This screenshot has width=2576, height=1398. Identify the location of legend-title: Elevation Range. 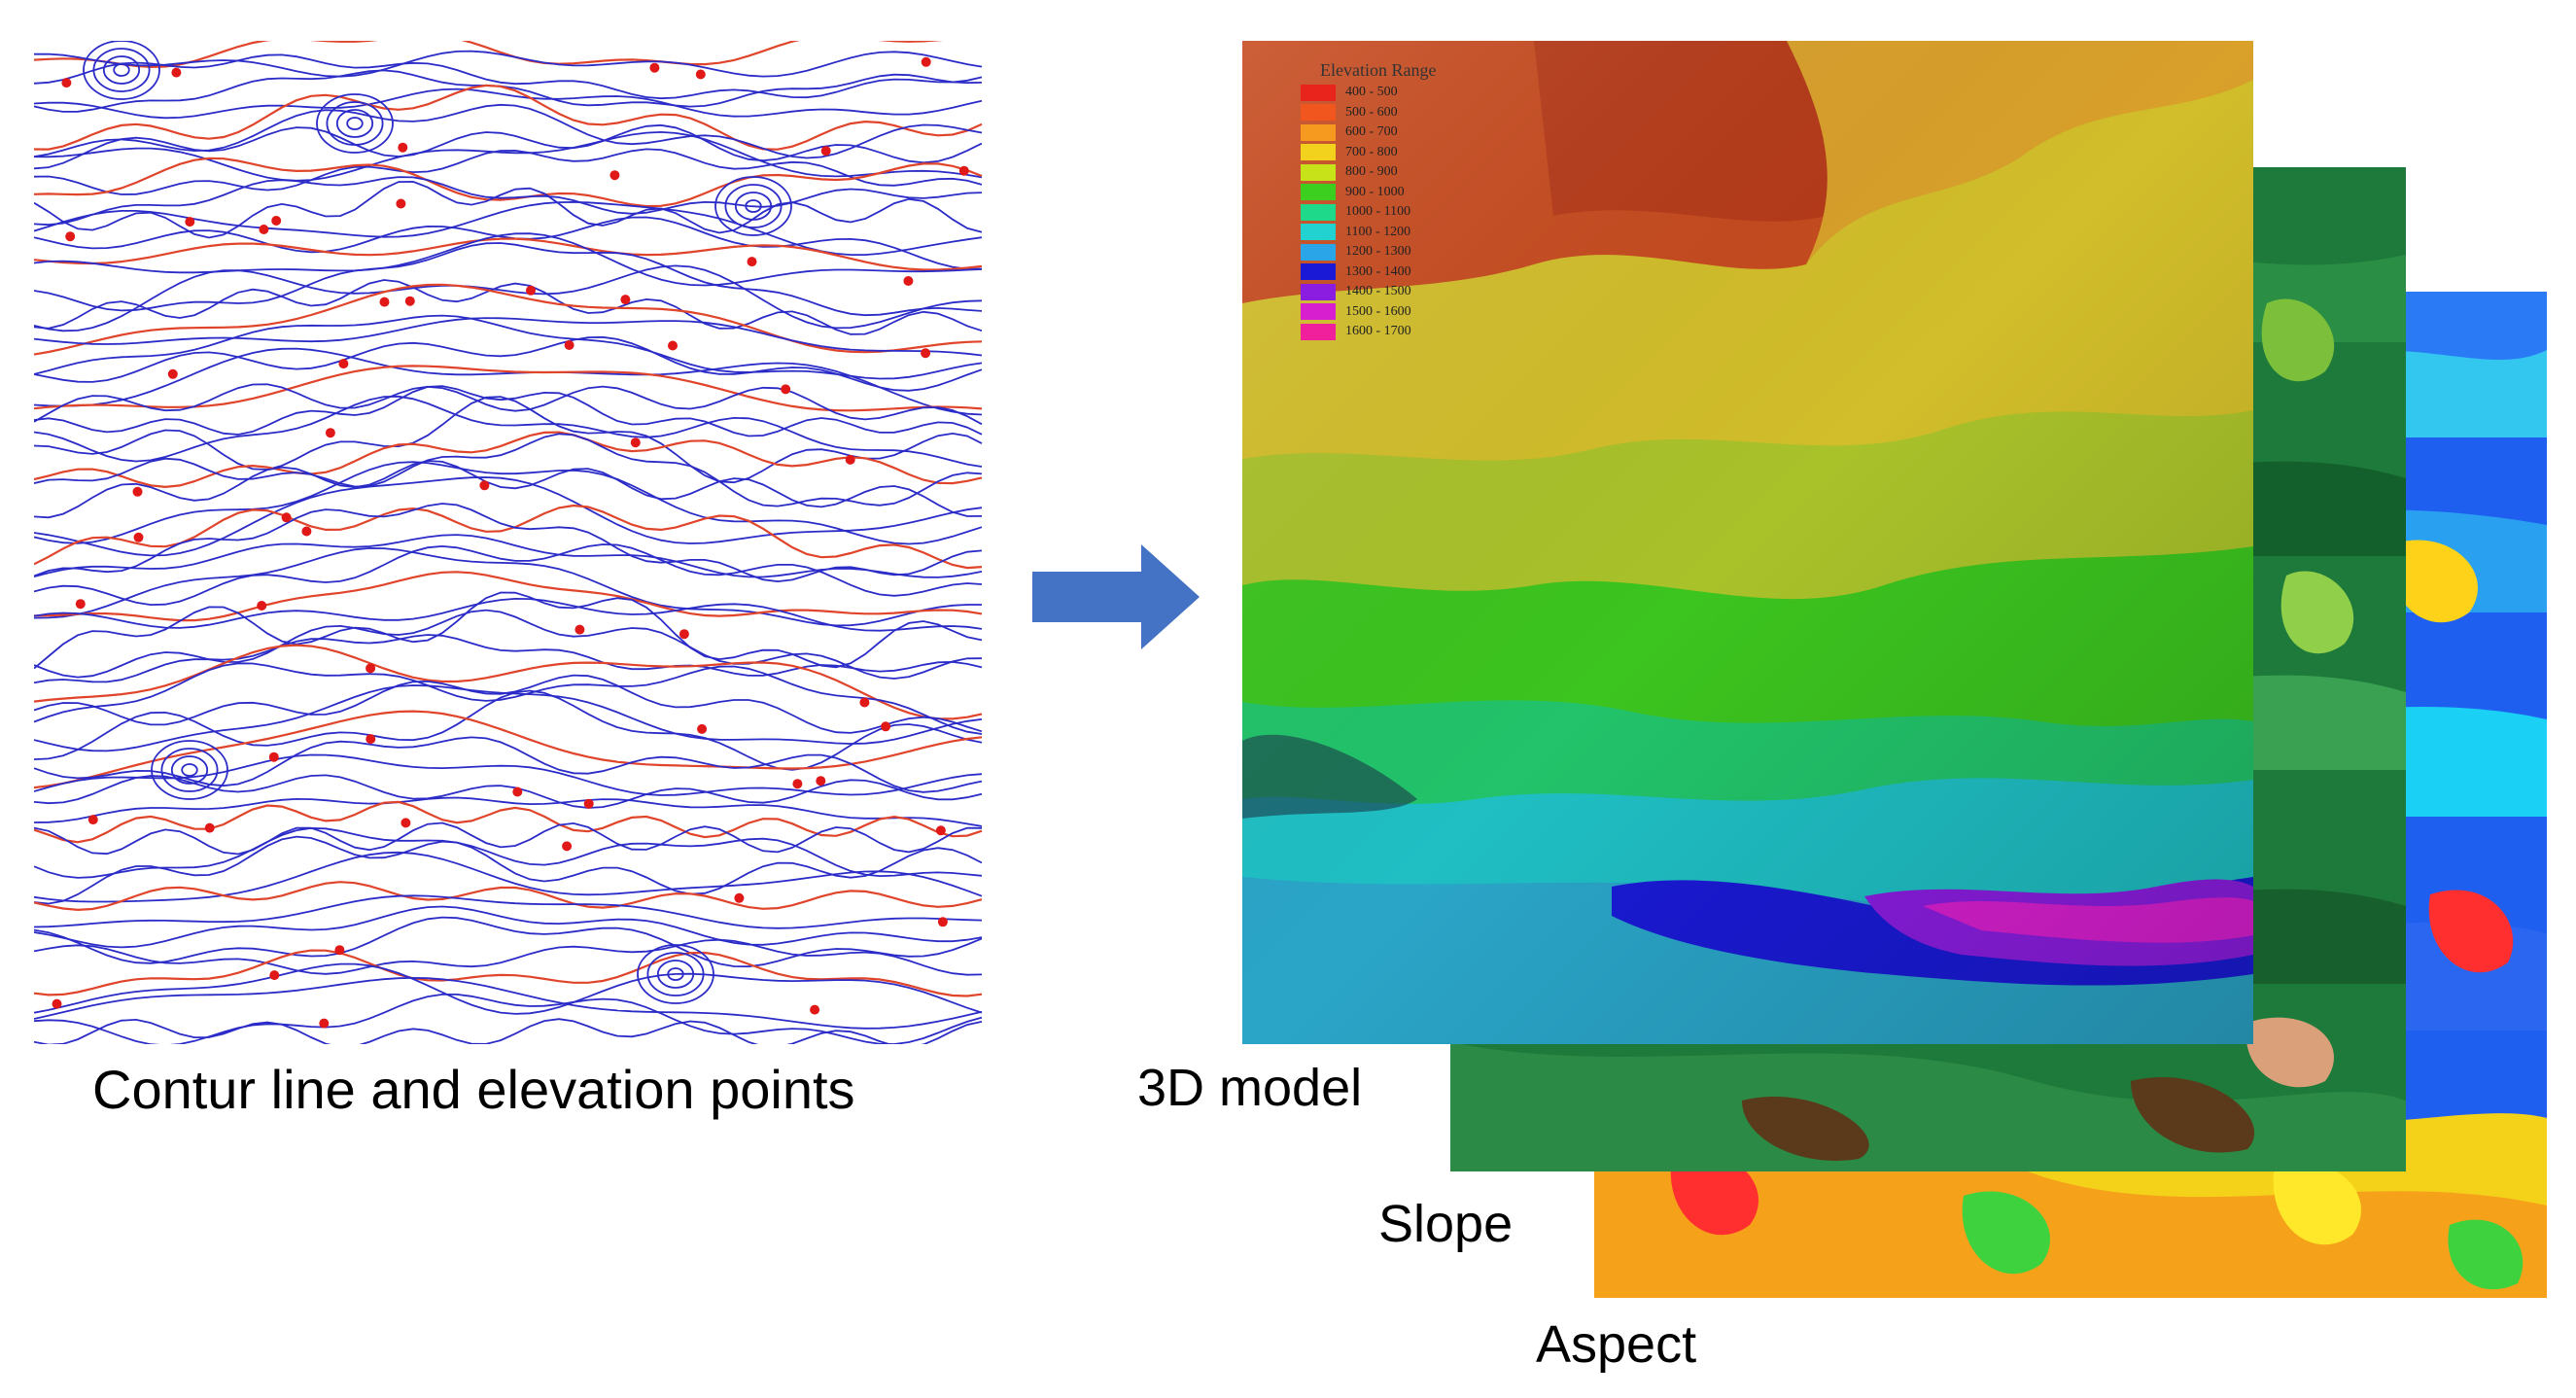
(1378, 70).